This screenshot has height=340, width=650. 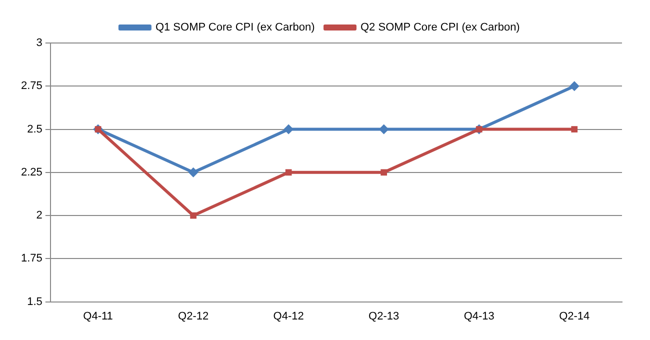 What do you see at coordinates (34, 302) in the screenshot?
I see `y-tick-label: 1.5` at bounding box center [34, 302].